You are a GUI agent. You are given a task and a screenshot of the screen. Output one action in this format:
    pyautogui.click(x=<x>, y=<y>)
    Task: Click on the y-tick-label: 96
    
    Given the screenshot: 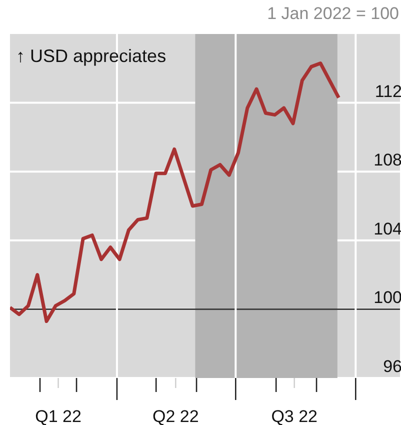 What is the action you would take?
    pyautogui.click(x=392, y=366)
    